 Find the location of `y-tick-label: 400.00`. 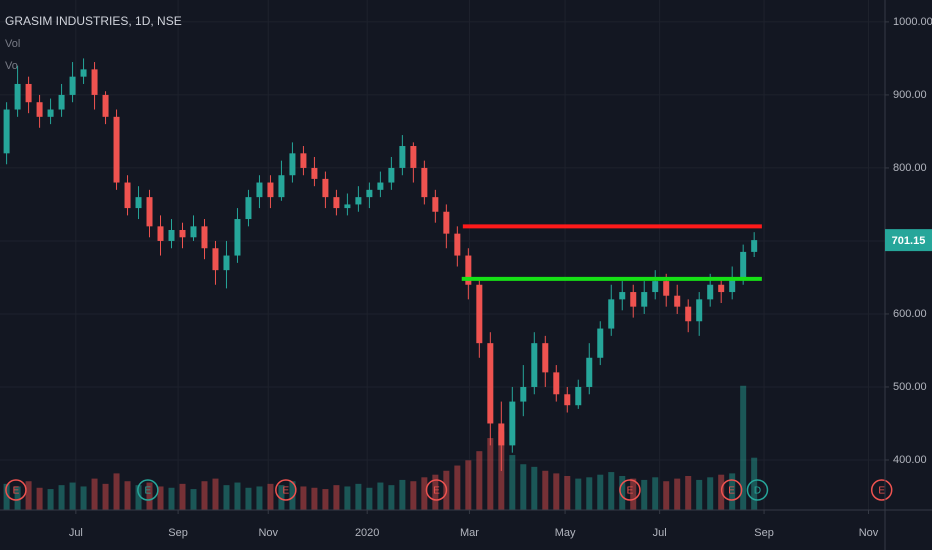

y-tick-label: 400.00 is located at coordinates (910, 460).